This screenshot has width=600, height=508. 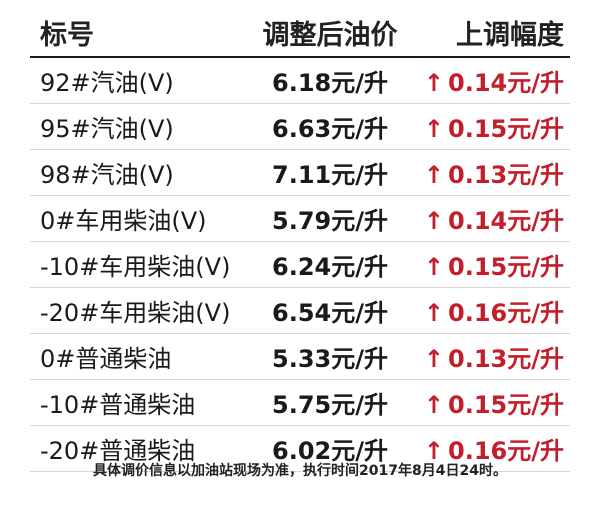 I want to click on table-row: -10#车用柴油(V) 6.24元/升 ↑ 0.15元/升, so click(x=300, y=265).